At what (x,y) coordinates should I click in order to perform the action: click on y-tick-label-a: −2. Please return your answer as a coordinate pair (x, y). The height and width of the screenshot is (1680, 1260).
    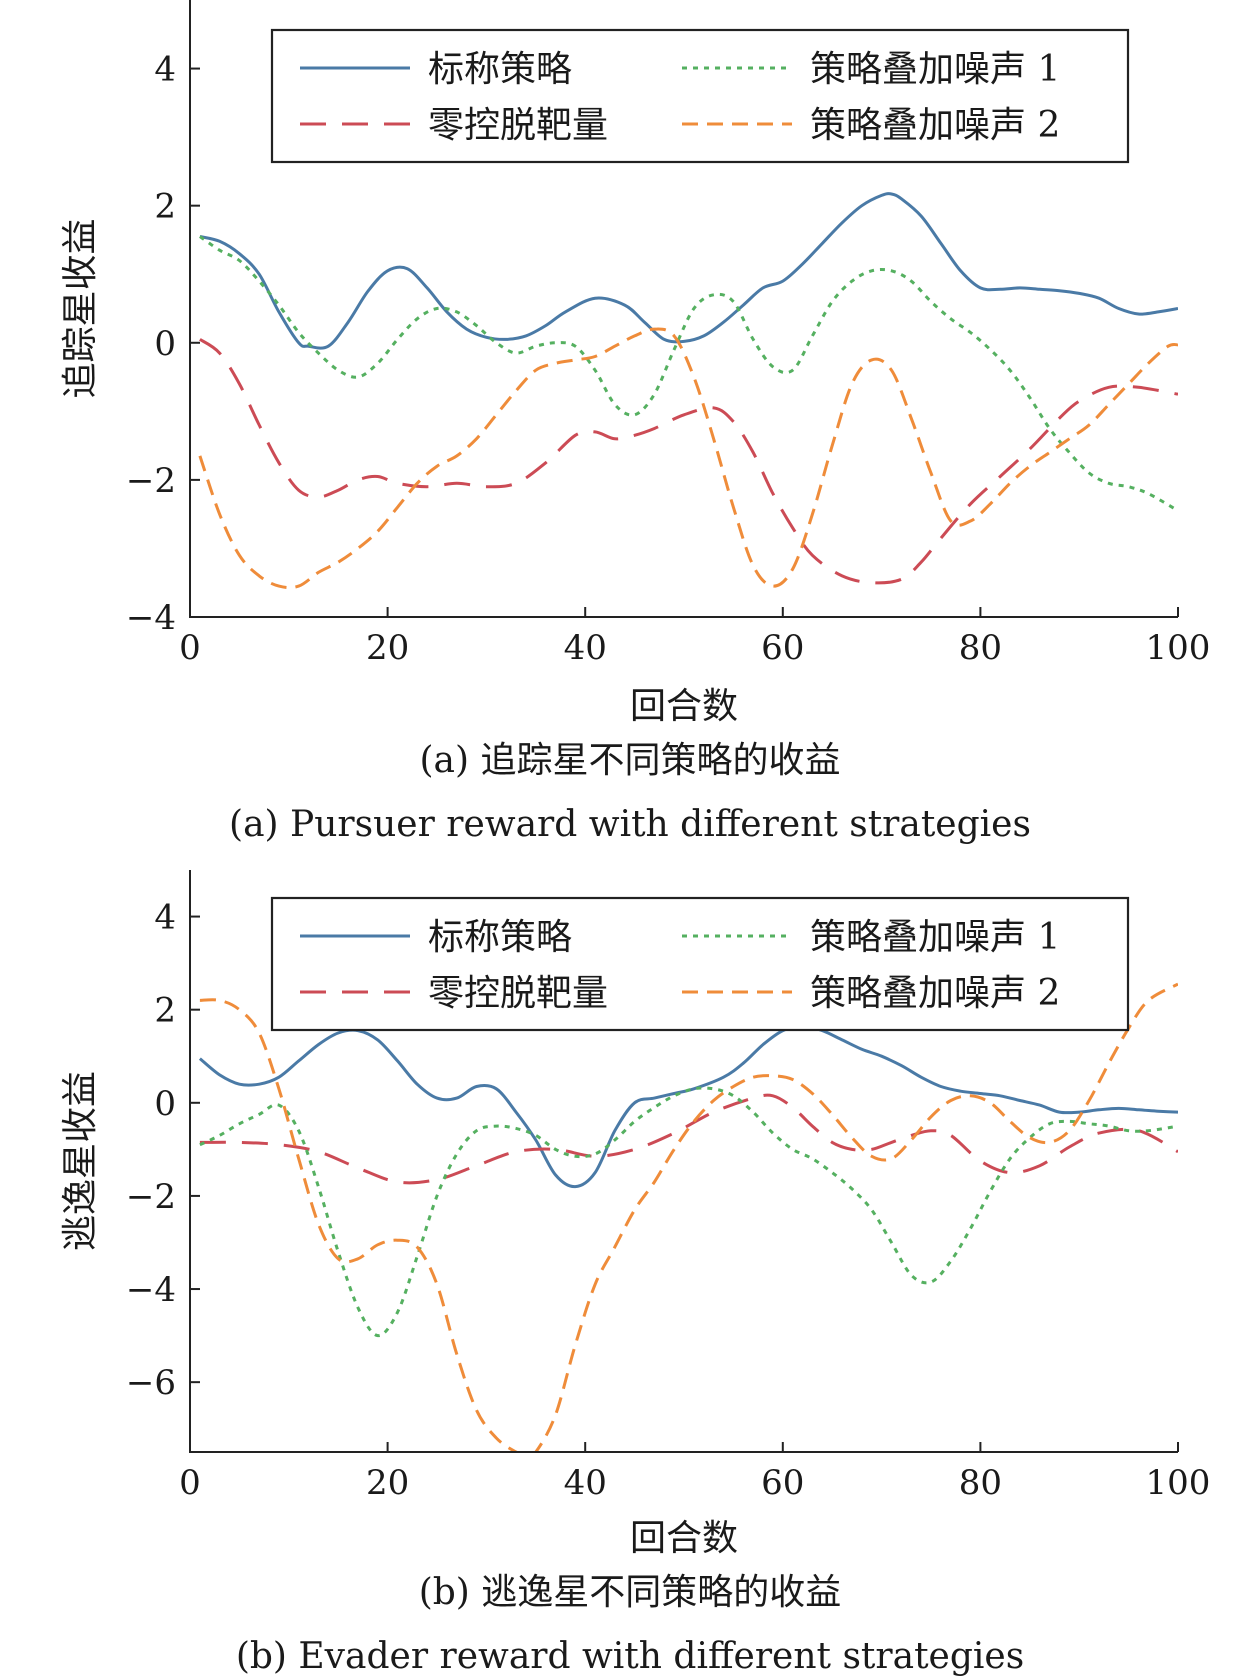
    Looking at the image, I should click on (151, 481).